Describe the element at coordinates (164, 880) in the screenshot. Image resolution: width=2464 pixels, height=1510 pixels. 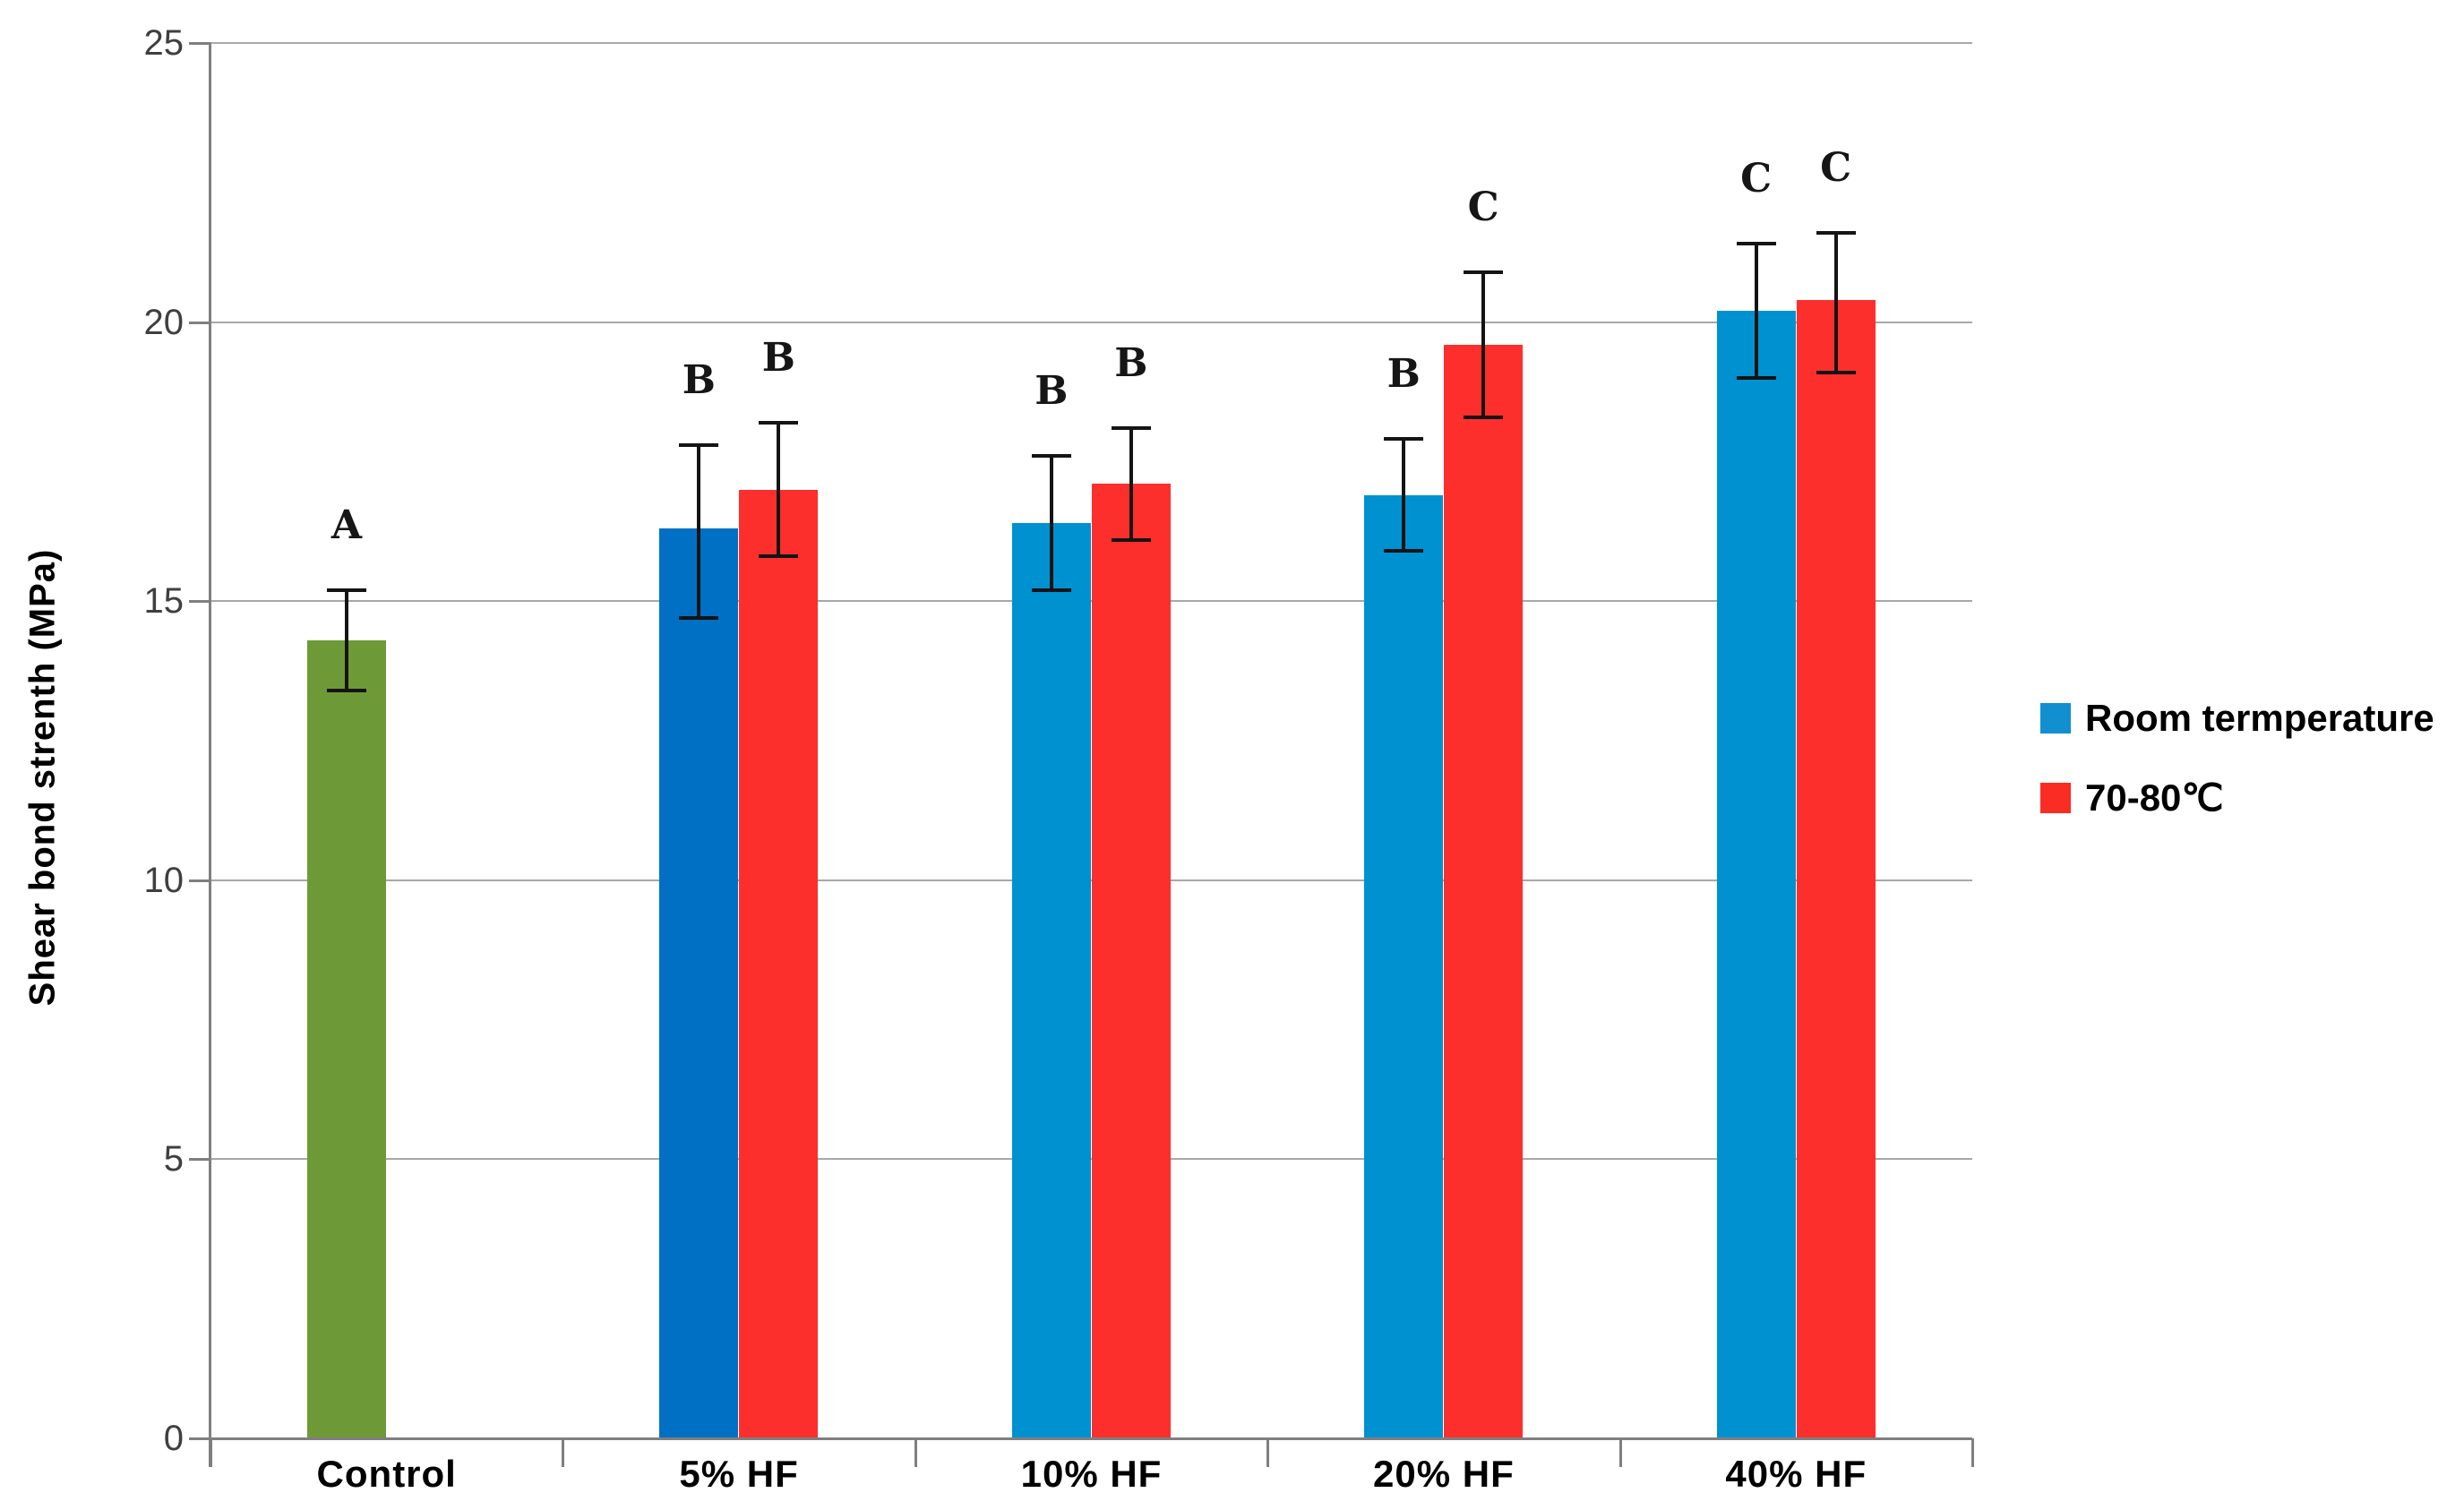
I see `y-tick-label: 10` at that location.